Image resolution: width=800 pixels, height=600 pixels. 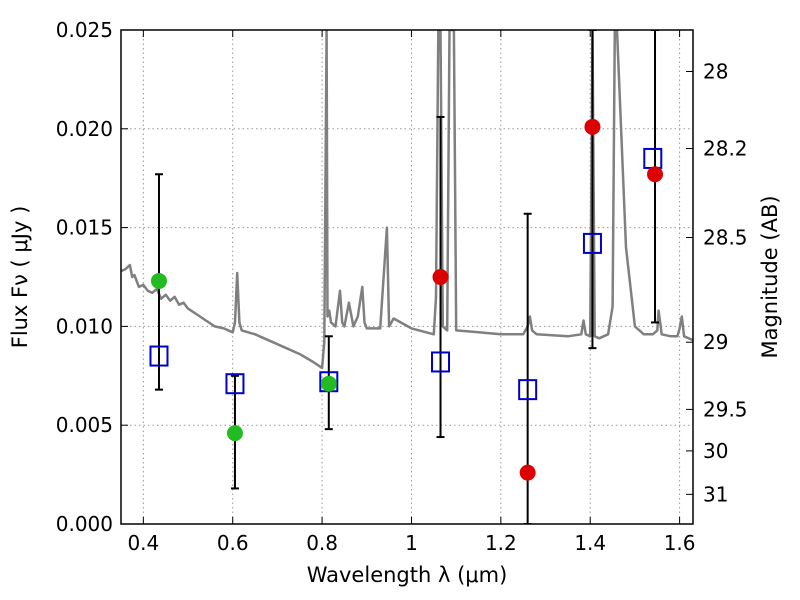 What do you see at coordinates (680, 543) in the screenshot?
I see `x-tick-label: 1.6` at bounding box center [680, 543].